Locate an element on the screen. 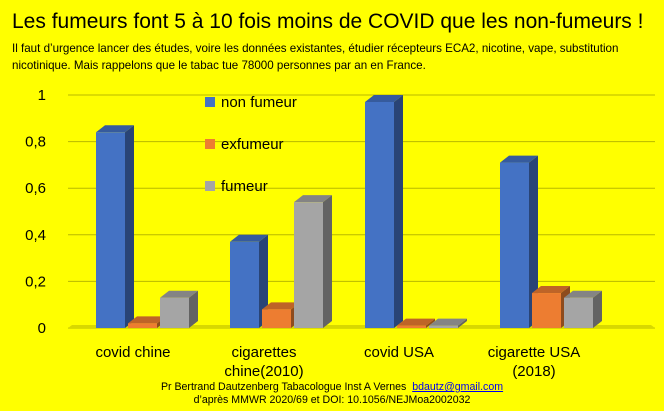 This screenshot has width=664, height=411. footer-email-link: bdautz@gmail.com is located at coordinates (458, 387).